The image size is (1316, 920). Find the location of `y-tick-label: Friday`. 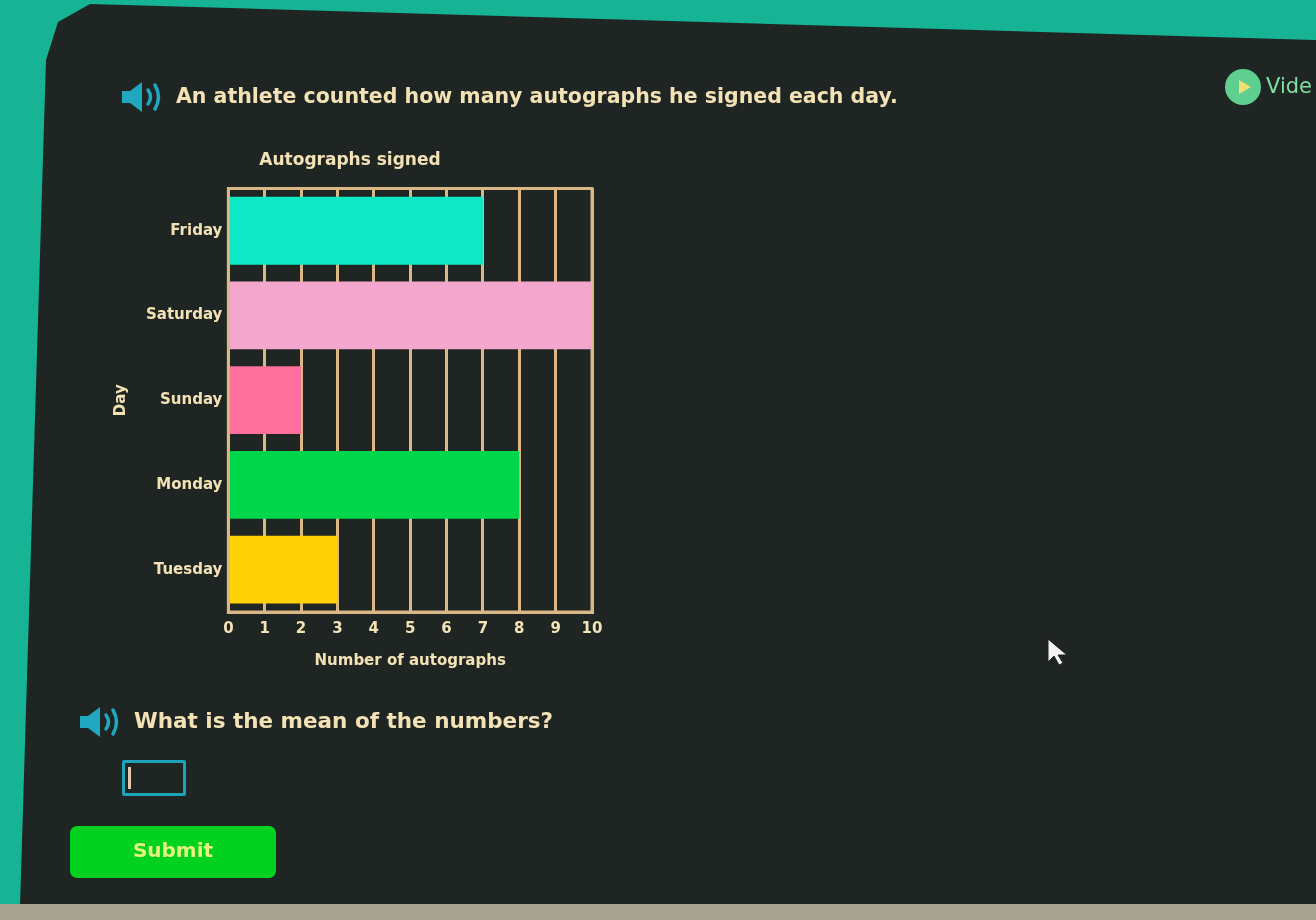

y-tick-label: Friday is located at coordinates (196, 229).